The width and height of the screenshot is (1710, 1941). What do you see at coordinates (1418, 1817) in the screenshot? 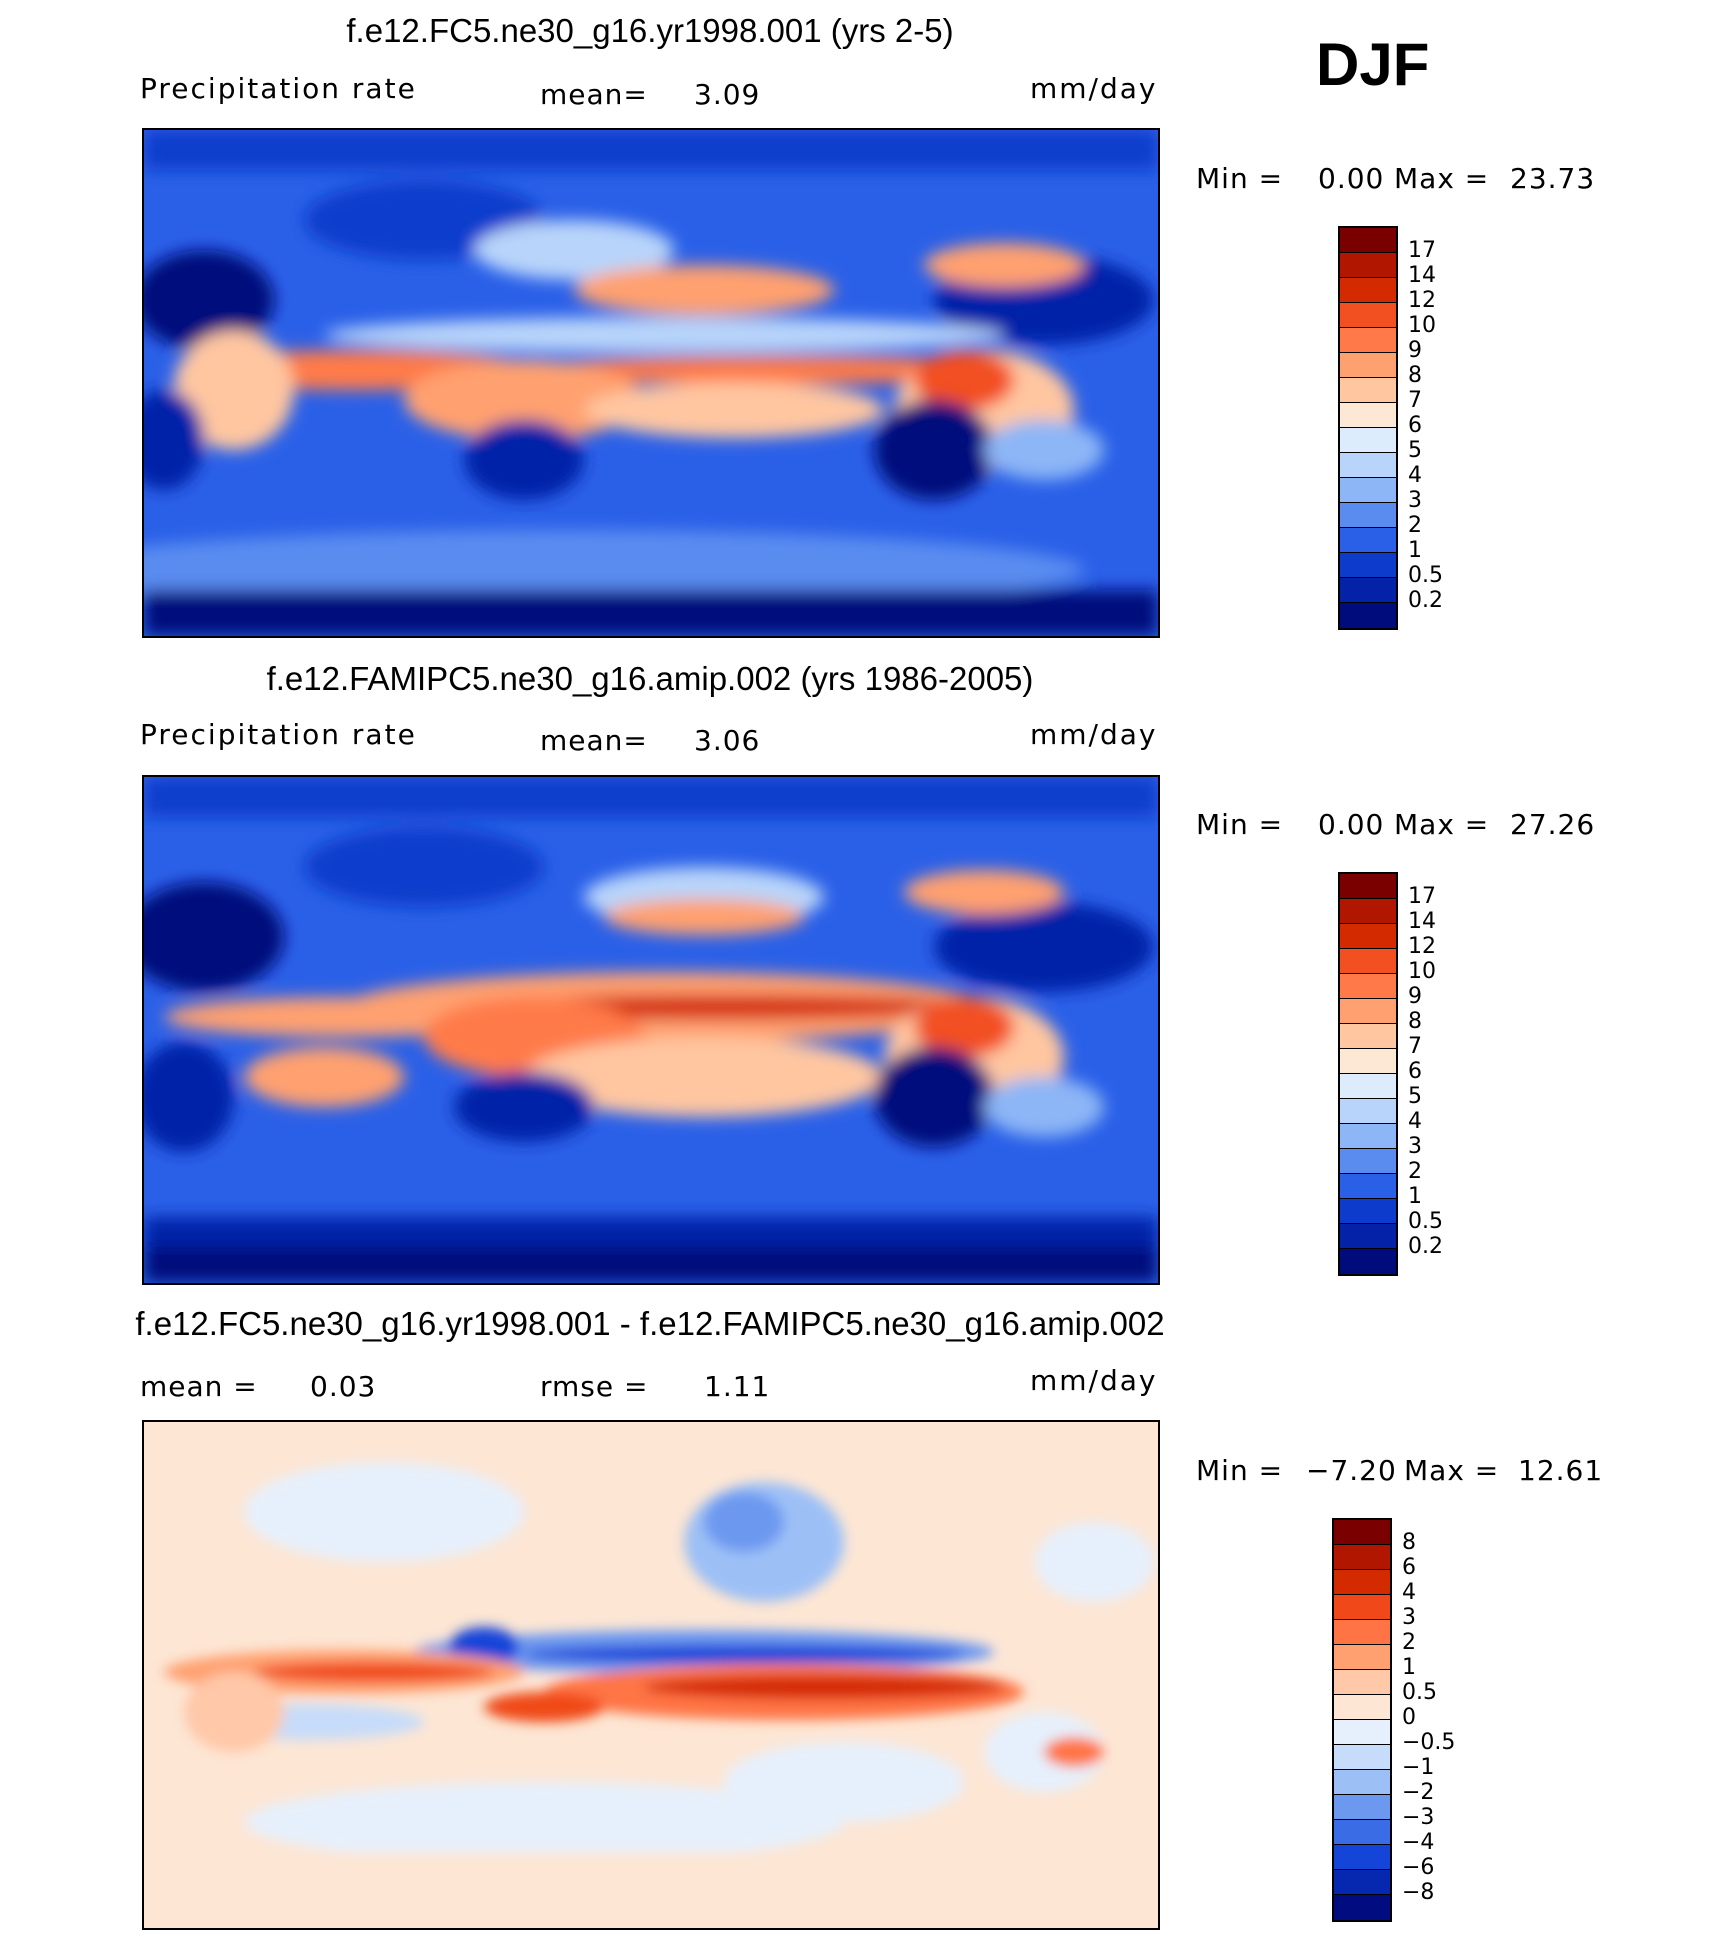
I see `colorbar-tick-label: −3` at bounding box center [1418, 1817].